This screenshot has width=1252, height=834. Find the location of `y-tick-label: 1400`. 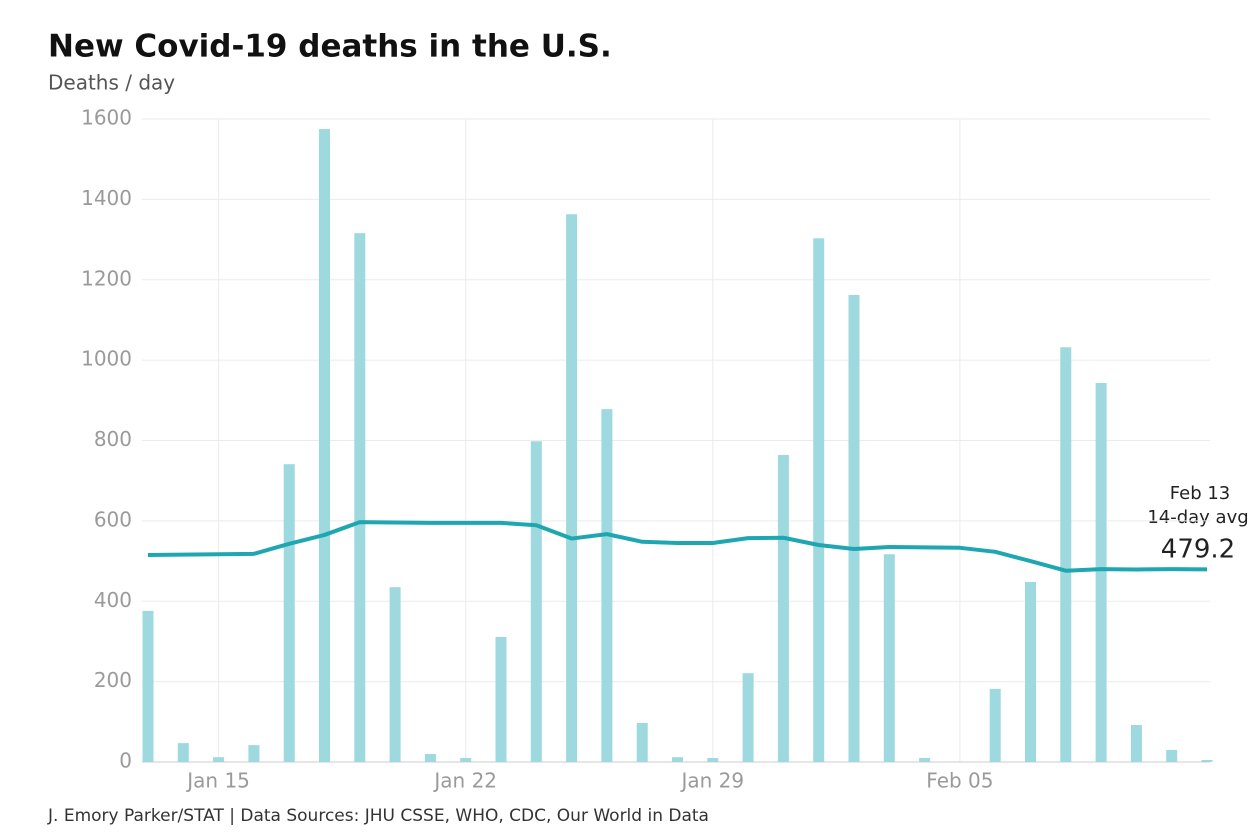

y-tick-label: 1400 is located at coordinates (106, 198).